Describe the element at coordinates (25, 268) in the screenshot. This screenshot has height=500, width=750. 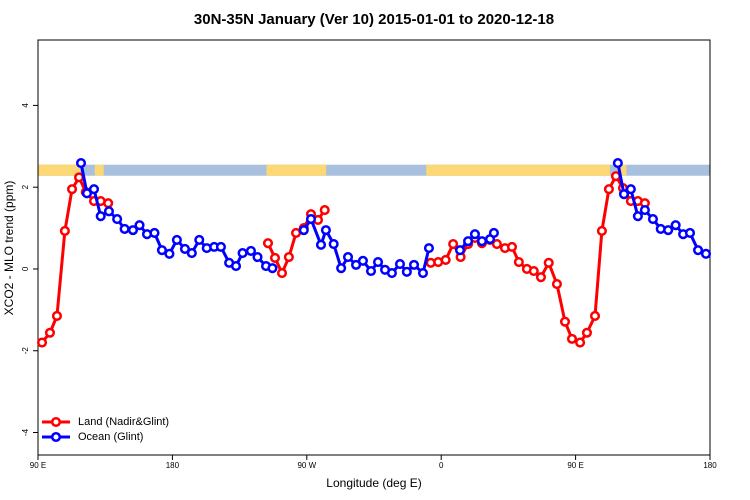
I see `y-tick-label: 0` at that location.